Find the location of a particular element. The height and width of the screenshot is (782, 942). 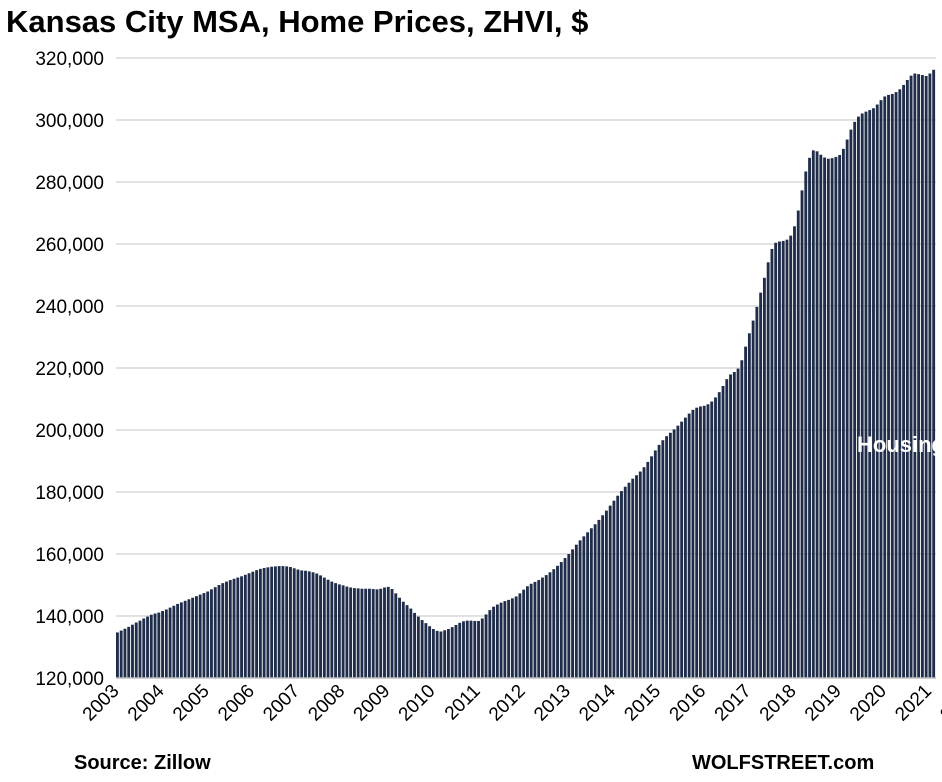

x-tick-label: 2017 is located at coordinates (733, 703).